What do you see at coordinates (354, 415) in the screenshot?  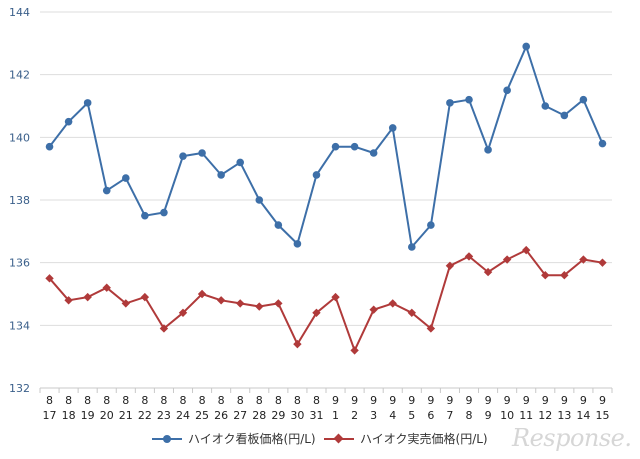 I see `x-tick-label-day: 2` at bounding box center [354, 415].